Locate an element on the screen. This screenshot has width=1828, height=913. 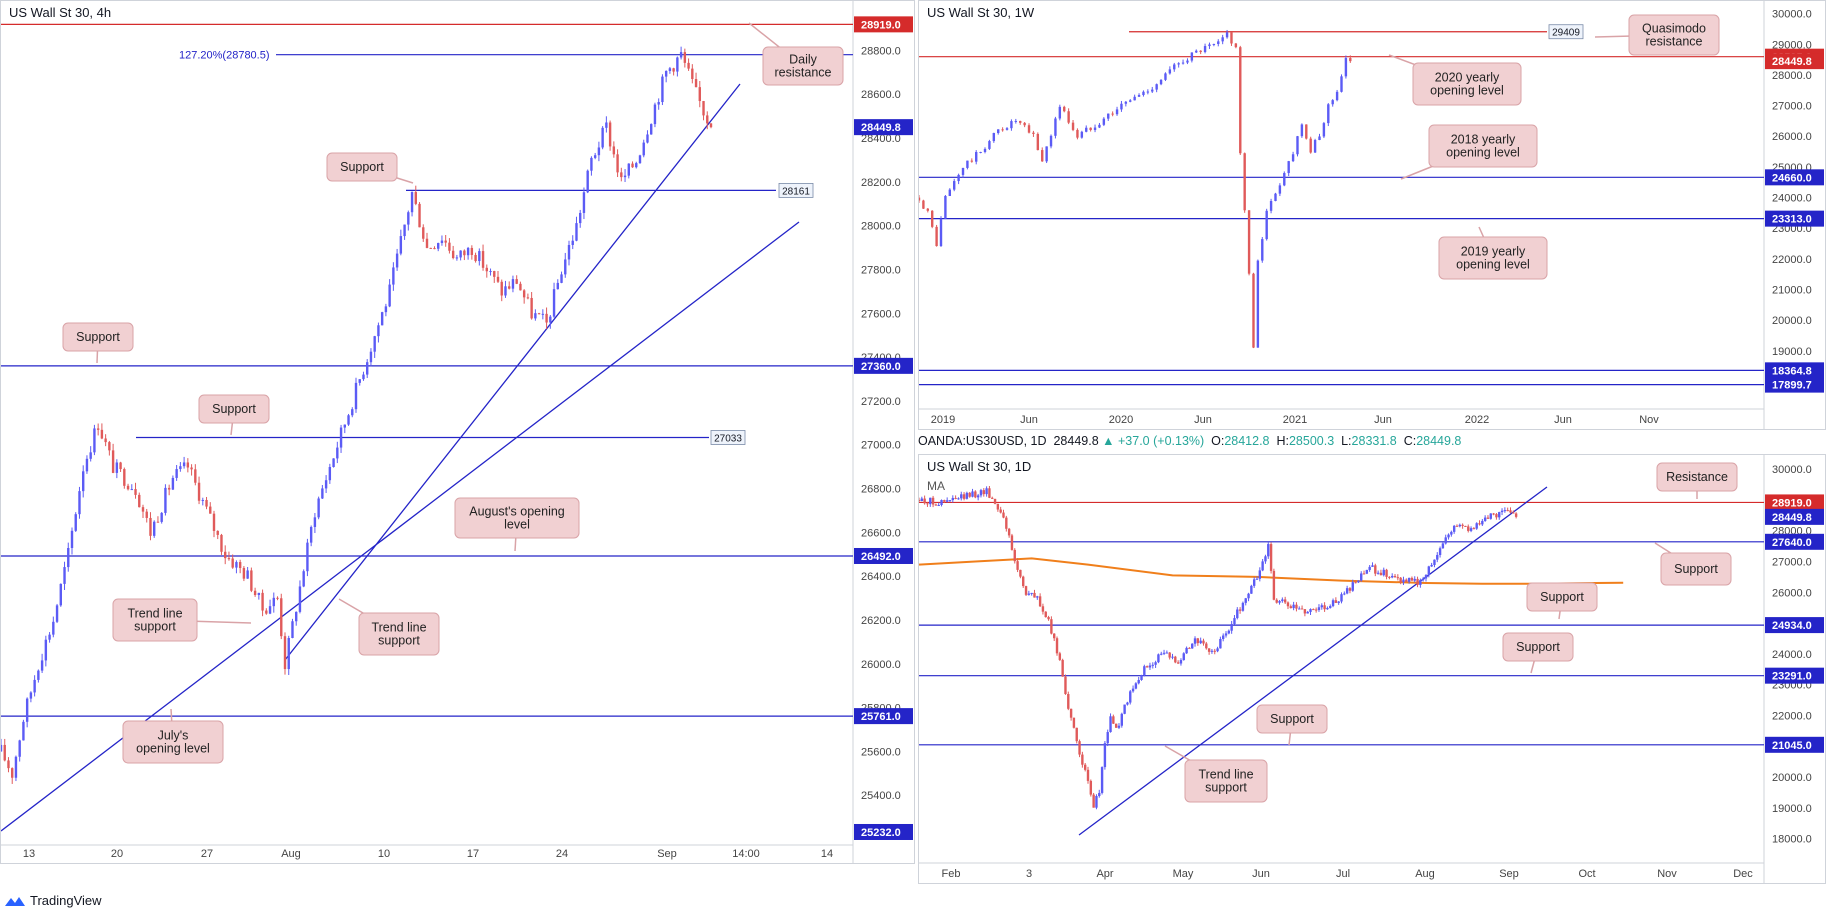
price-tick-label: 29000.0 is located at coordinates (1792, 45).